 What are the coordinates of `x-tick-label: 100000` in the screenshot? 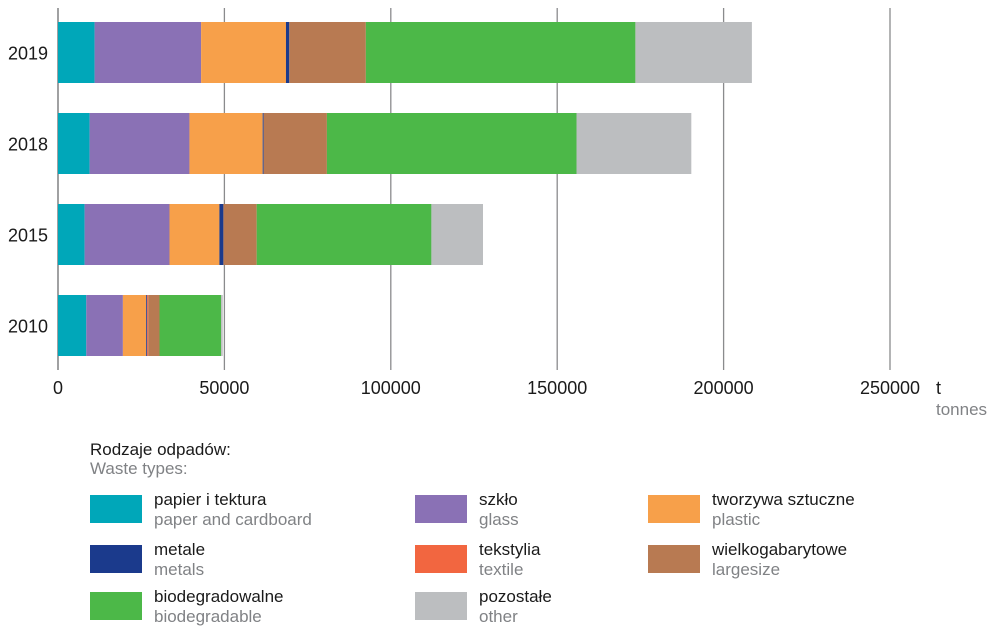 It's located at (391, 388).